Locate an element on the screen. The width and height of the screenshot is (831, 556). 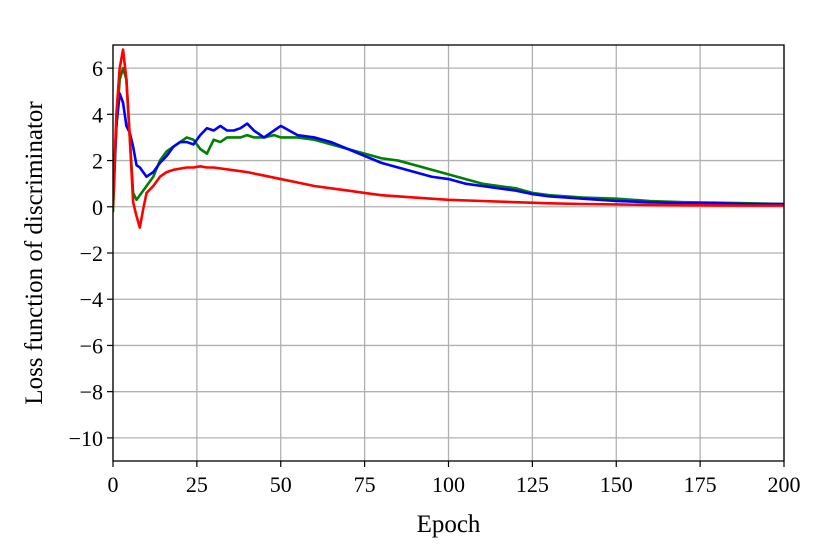
y-tick-label: 0 is located at coordinates (97, 207).